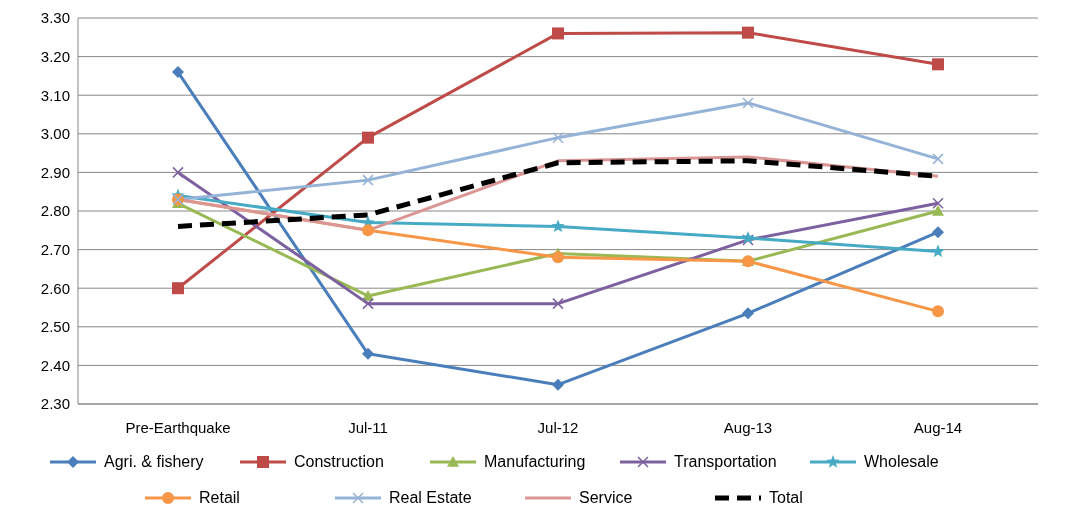 This screenshot has height=524, width=1086. Describe the element at coordinates (430, 498) in the screenshot. I see `legend-label: Real Estate` at that location.